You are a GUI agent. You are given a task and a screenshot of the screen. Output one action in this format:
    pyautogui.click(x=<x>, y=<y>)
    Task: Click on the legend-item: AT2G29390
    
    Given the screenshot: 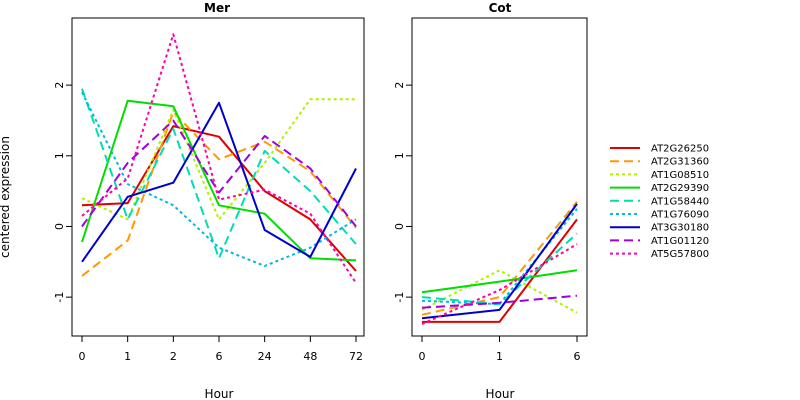 What is the action you would take?
    pyautogui.click(x=659, y=188)
    